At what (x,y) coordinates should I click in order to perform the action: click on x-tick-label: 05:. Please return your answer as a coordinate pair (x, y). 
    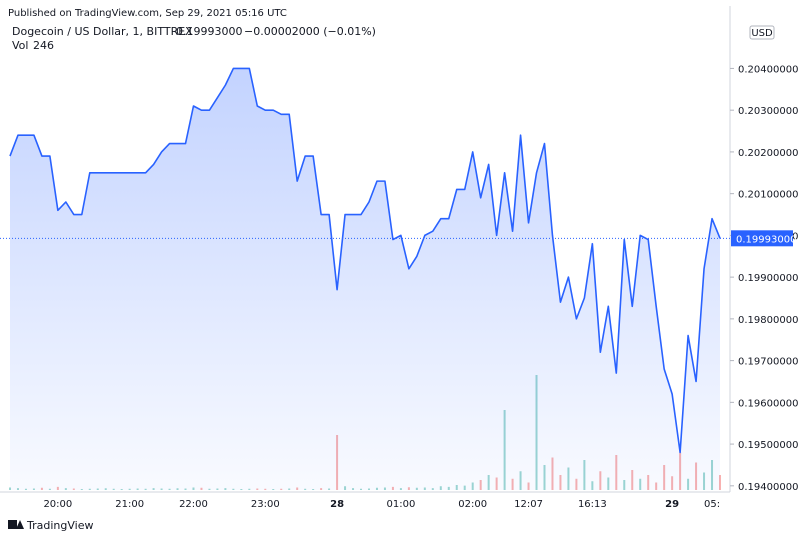
    Looking at the image, I should click on (712, 504).